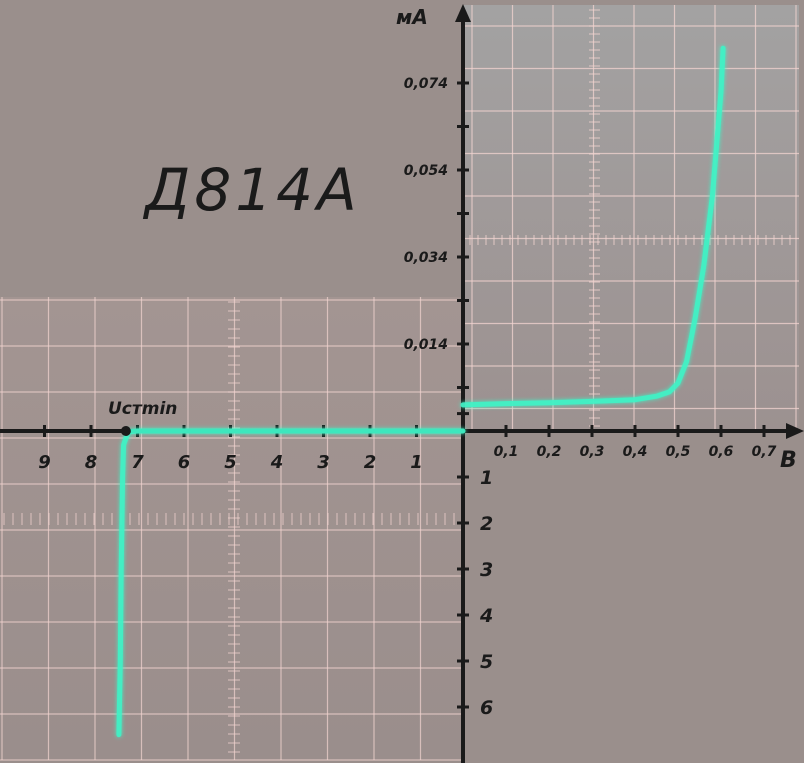  Describe the element at coordinates (788, 460) in the screenshot. I see `x-units-label: В` at that location.